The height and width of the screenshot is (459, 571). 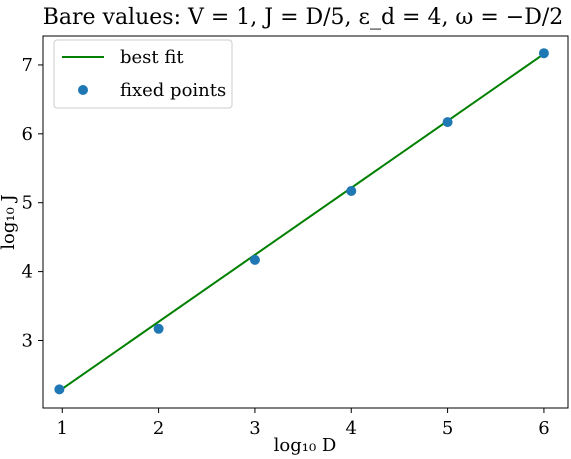 I want to click on x-axis: 1 2 3 4 5 6, so click(x=303, y=423).